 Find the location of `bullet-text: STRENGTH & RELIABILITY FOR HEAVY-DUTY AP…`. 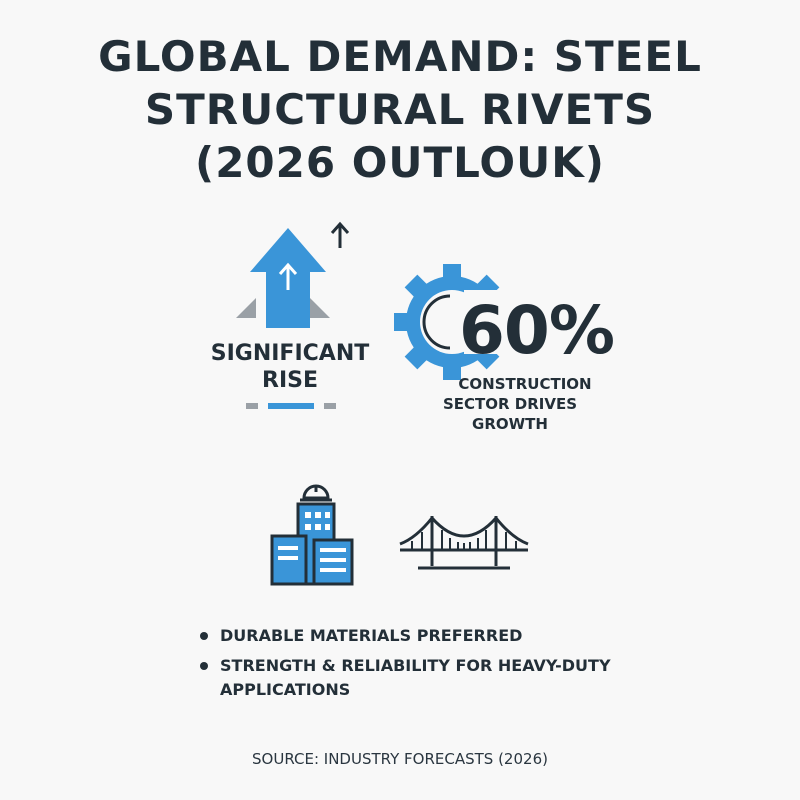

bullet-text: STRENGTH & RELIABILITY FOR HEAVY-DUTY AP… is located at coordinates (415, 677).